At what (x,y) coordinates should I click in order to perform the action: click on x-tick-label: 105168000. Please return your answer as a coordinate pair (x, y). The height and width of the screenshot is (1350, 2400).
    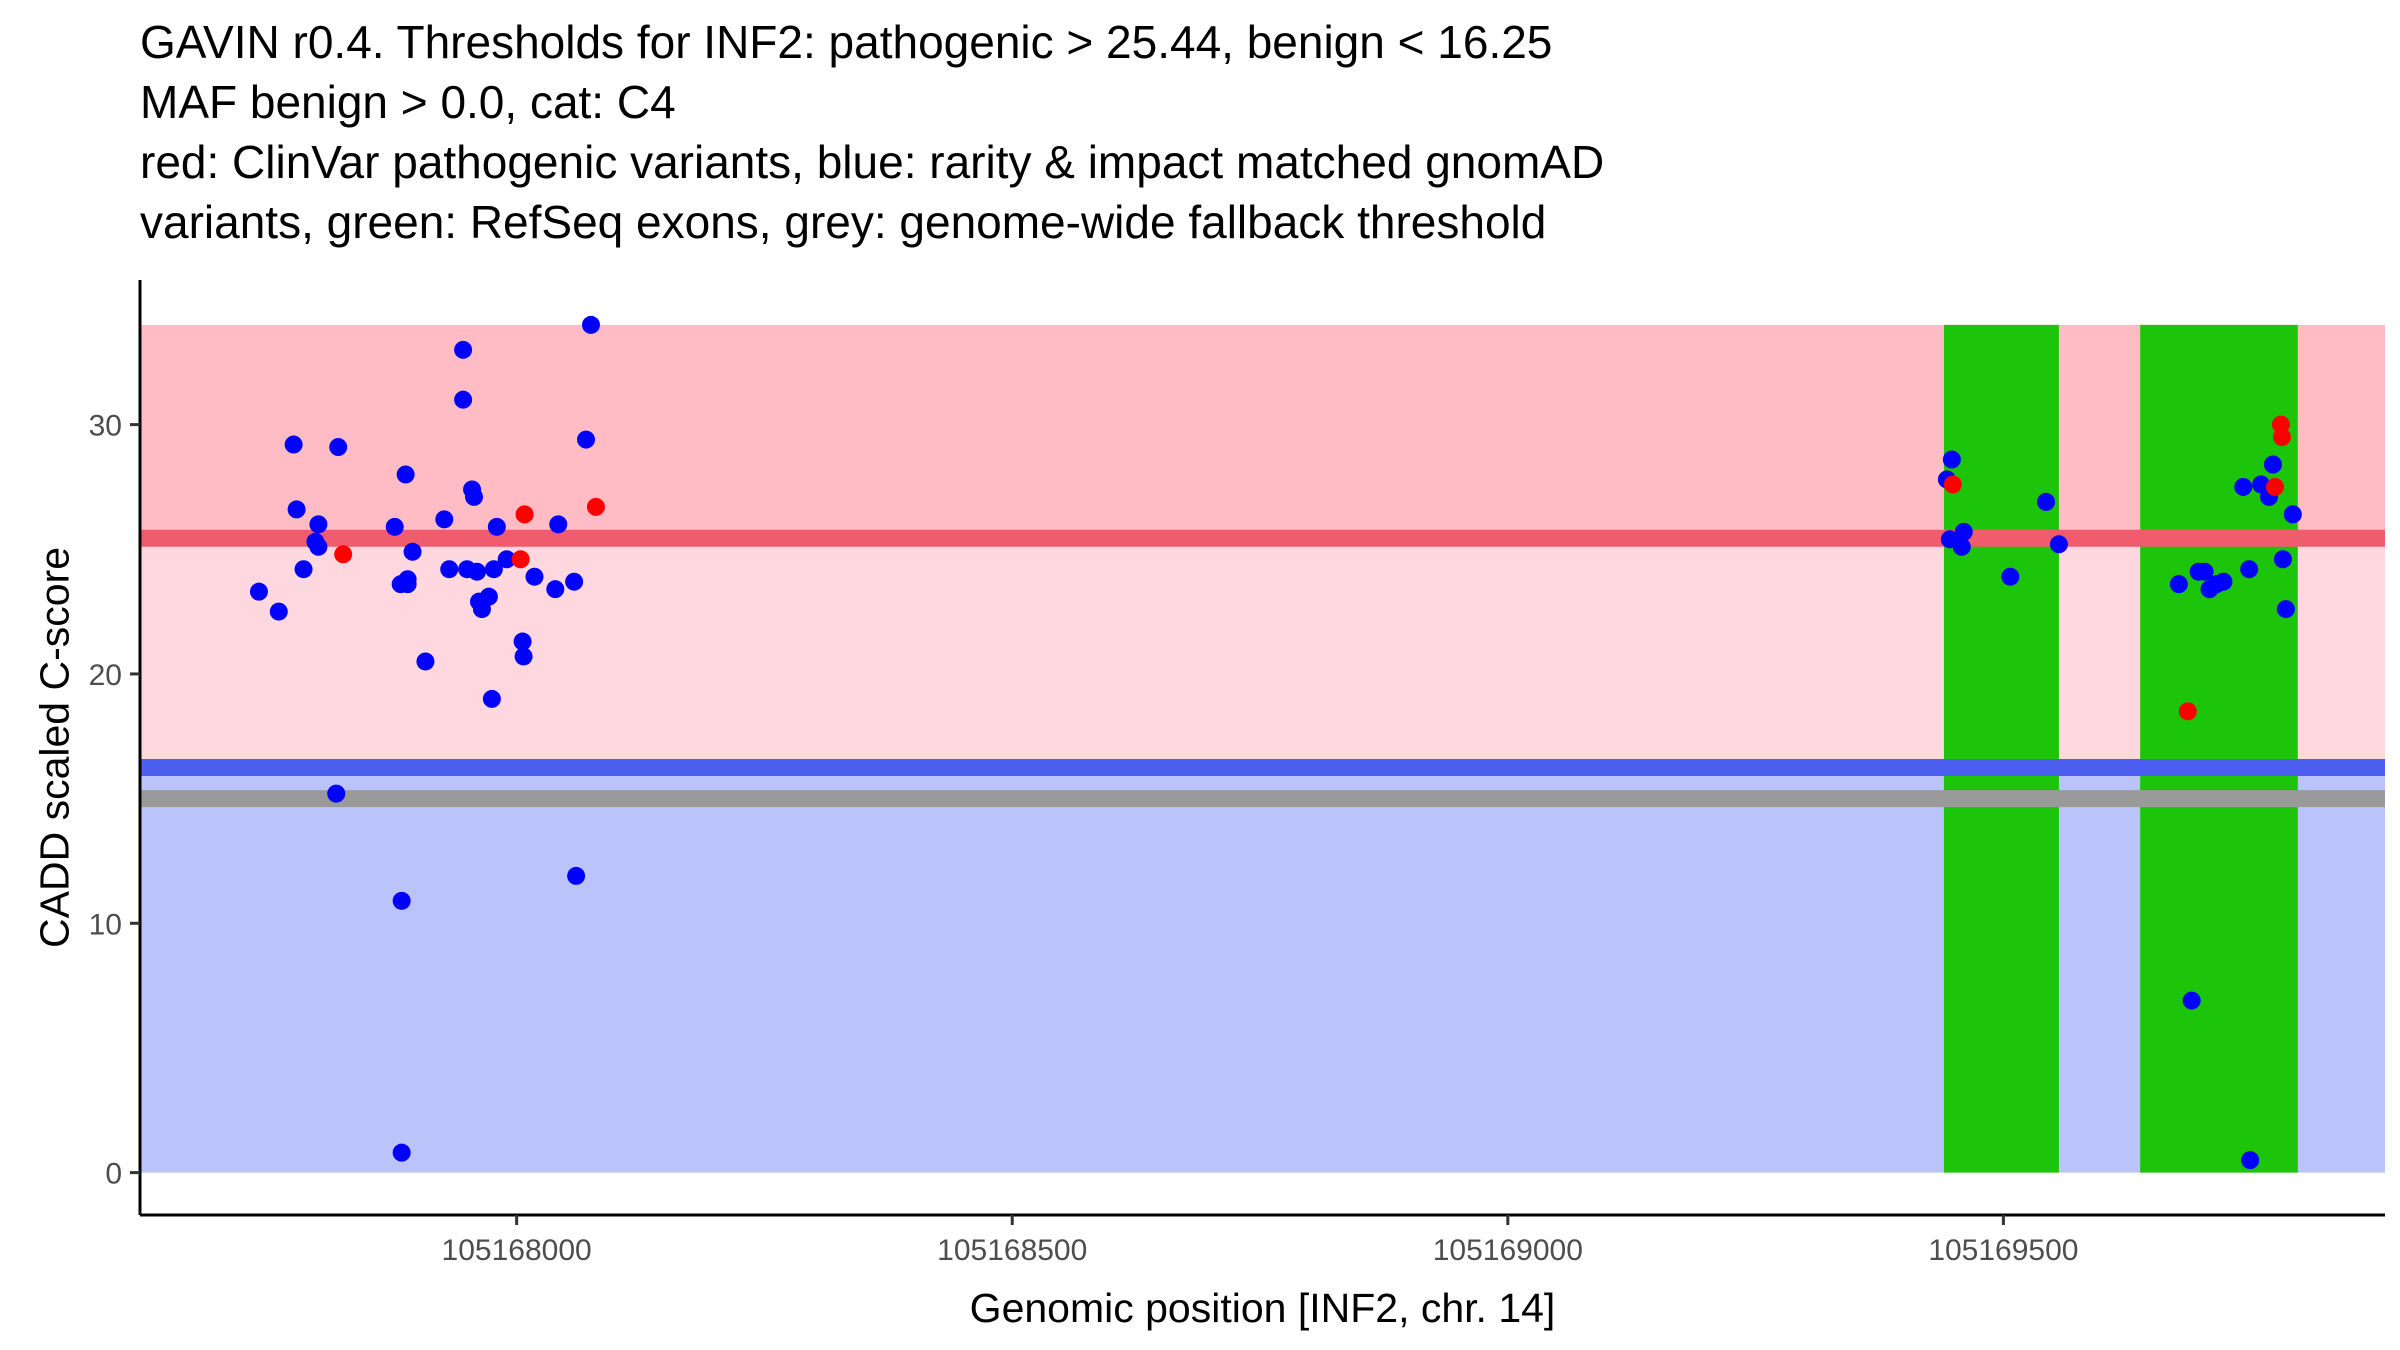
    Looking at the image, I should click on (517, 1250).